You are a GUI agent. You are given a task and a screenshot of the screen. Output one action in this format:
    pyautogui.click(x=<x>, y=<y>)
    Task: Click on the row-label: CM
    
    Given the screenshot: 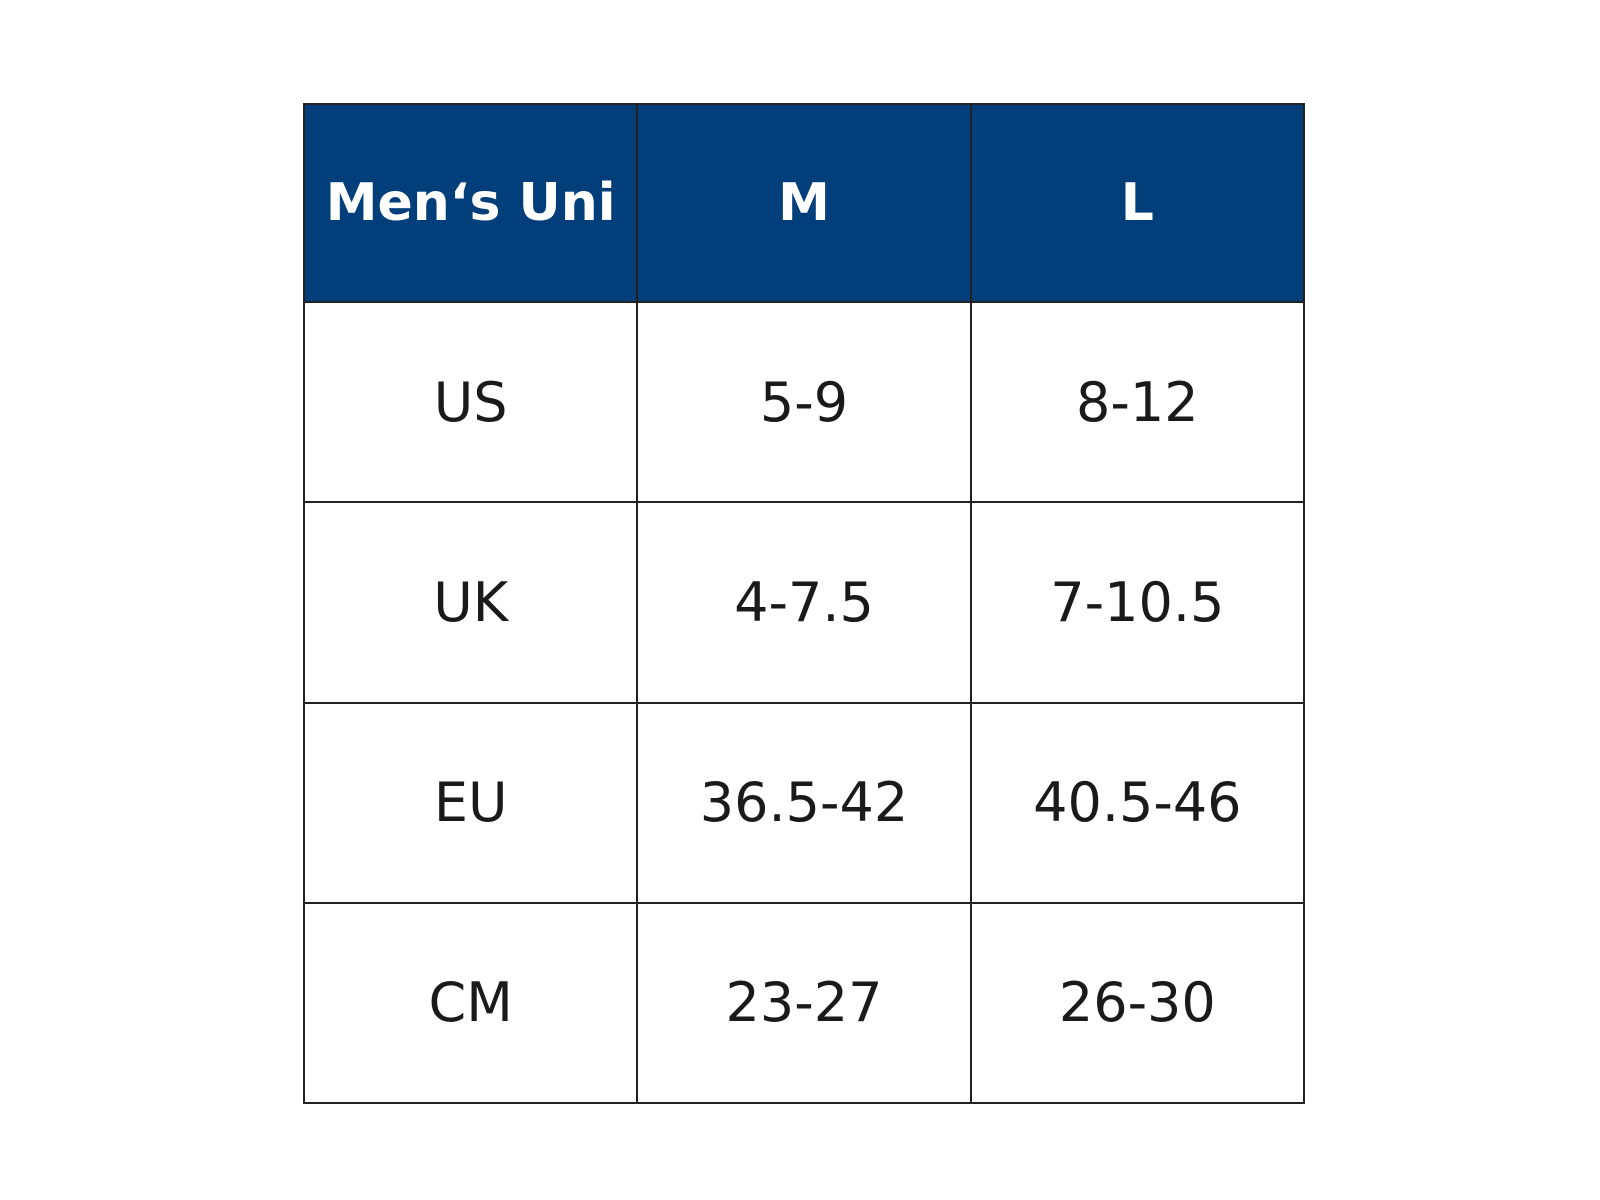 What is the action you would take?
    pyautogui.click(x=470, y=1003)
    